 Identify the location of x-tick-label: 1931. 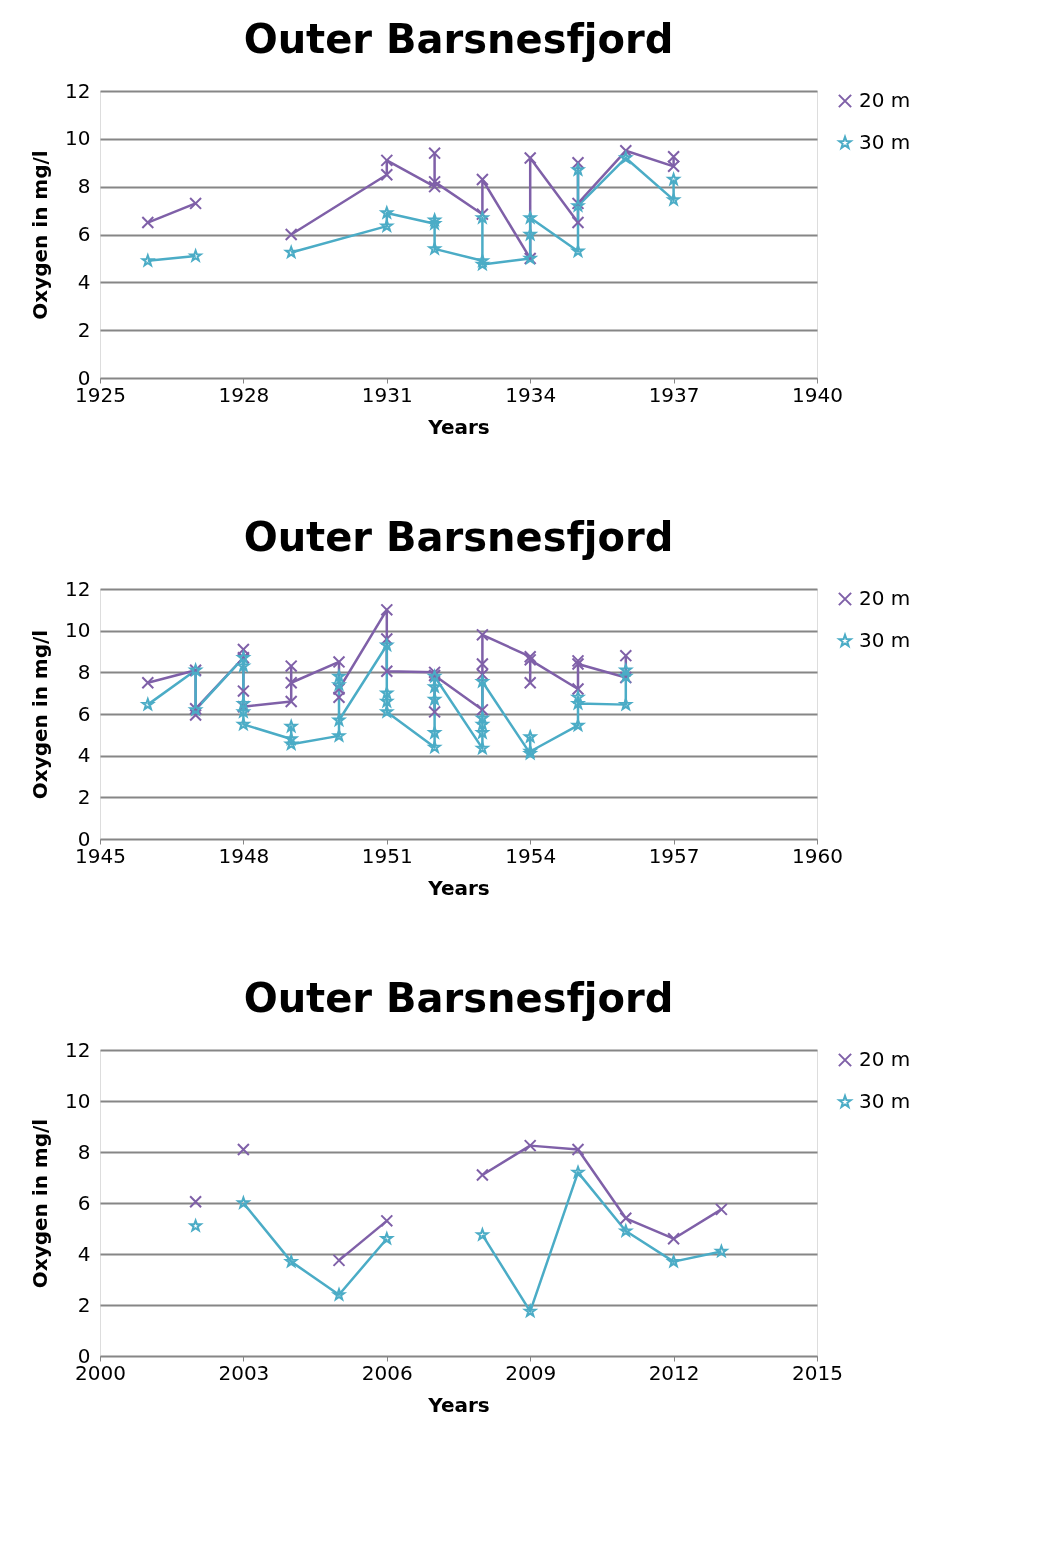
(387, 394).